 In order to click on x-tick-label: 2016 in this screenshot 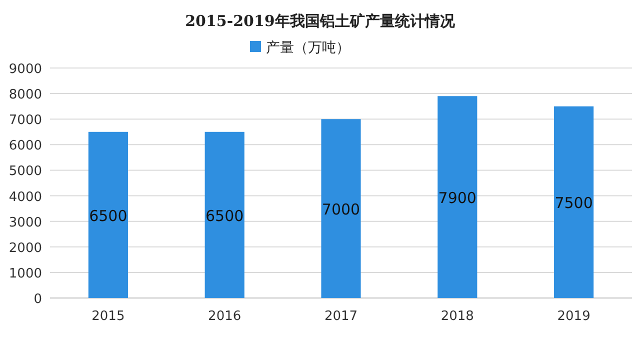, I will do `click(225, 316)`.